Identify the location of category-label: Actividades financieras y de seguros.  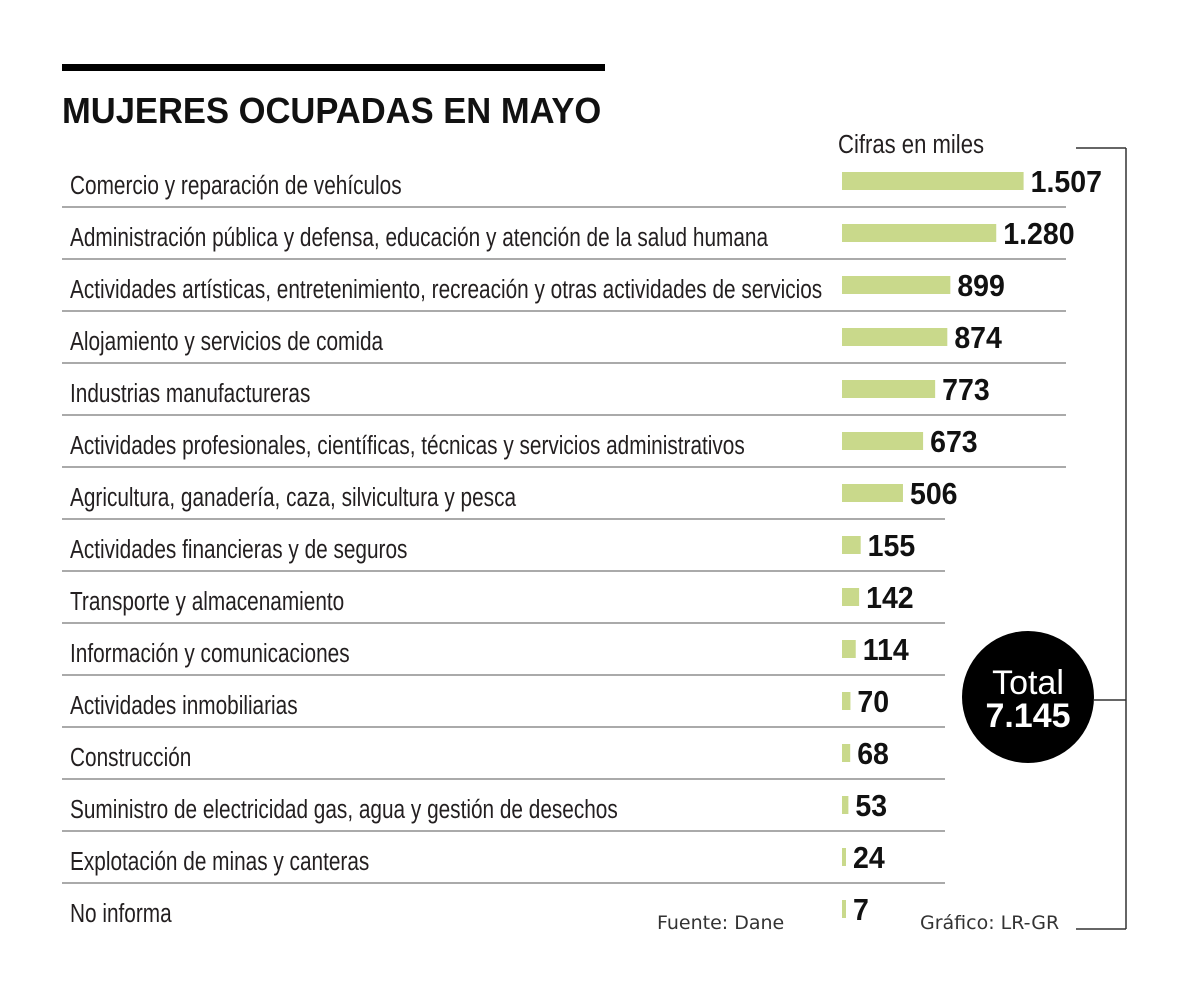
(238, 549).